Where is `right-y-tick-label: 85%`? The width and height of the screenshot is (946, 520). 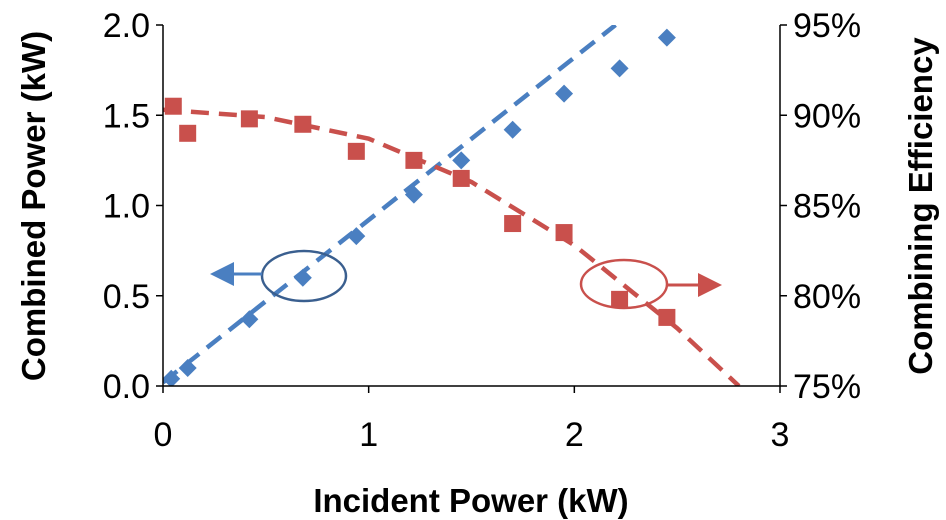 right-y-tick-label: 85% is located at coordinates (827, 207).